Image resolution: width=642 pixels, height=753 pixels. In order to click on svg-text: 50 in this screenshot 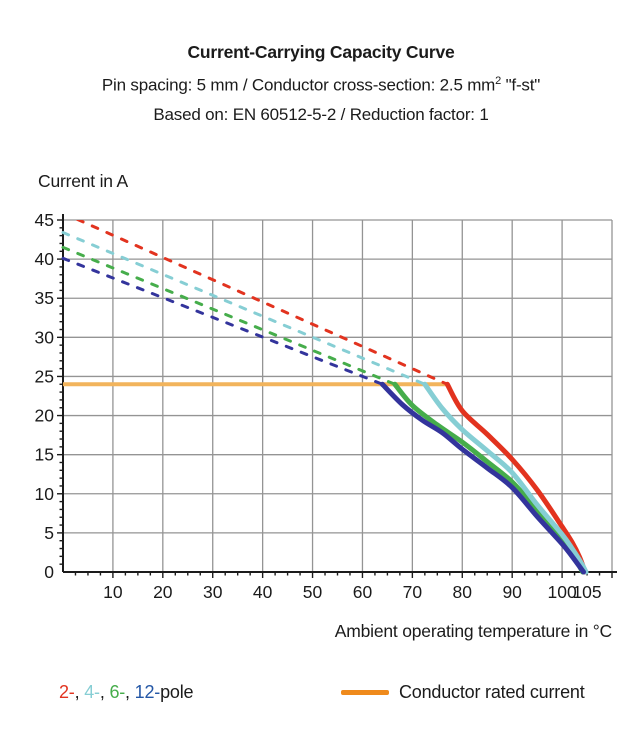, I will do `click(313, 592)`.